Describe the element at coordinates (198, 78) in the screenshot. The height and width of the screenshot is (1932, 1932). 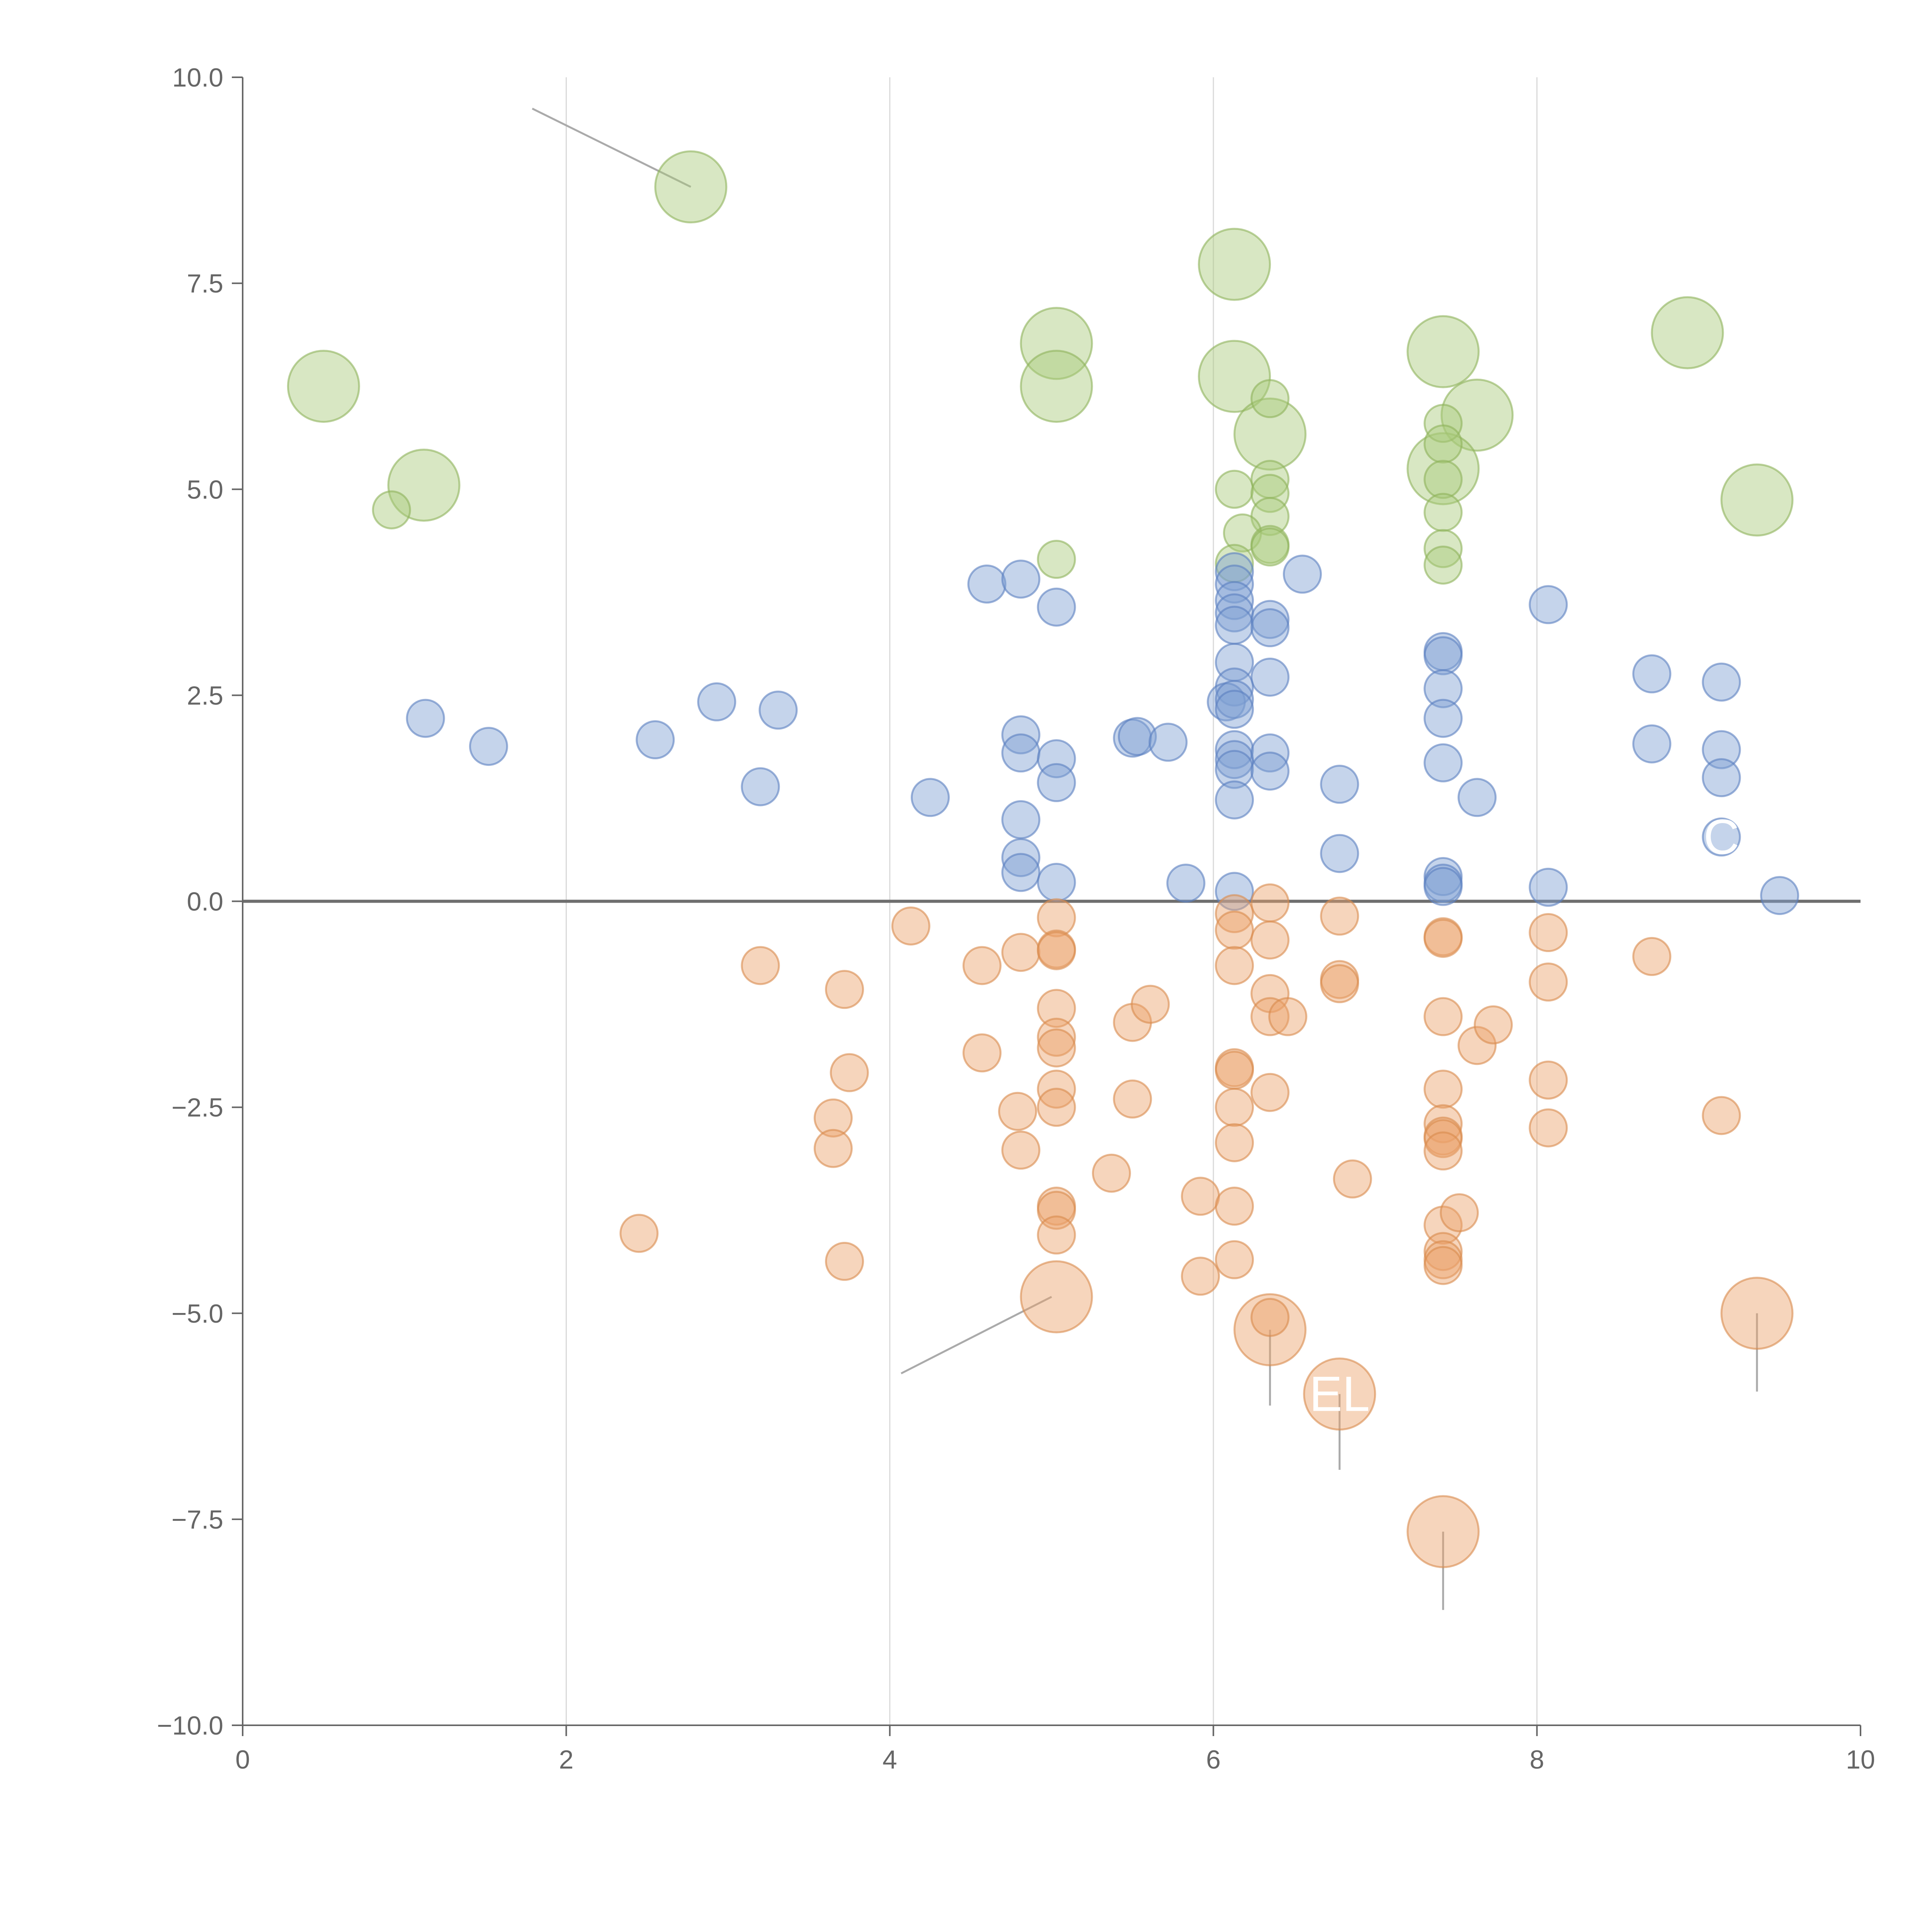
I see `y-tick-label: 10.0` at that location.